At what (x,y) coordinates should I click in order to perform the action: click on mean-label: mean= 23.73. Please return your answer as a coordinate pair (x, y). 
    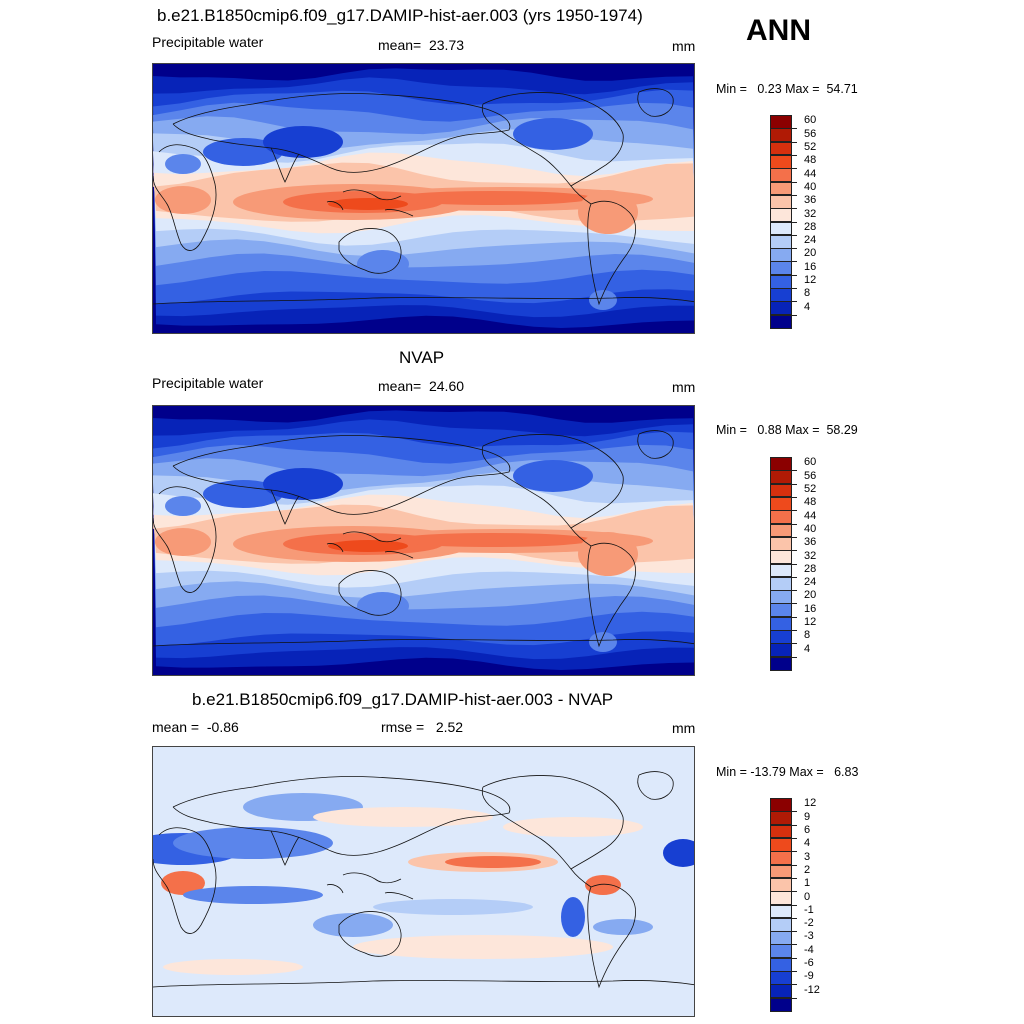
    Looking at the image, I should click on (421, 45).